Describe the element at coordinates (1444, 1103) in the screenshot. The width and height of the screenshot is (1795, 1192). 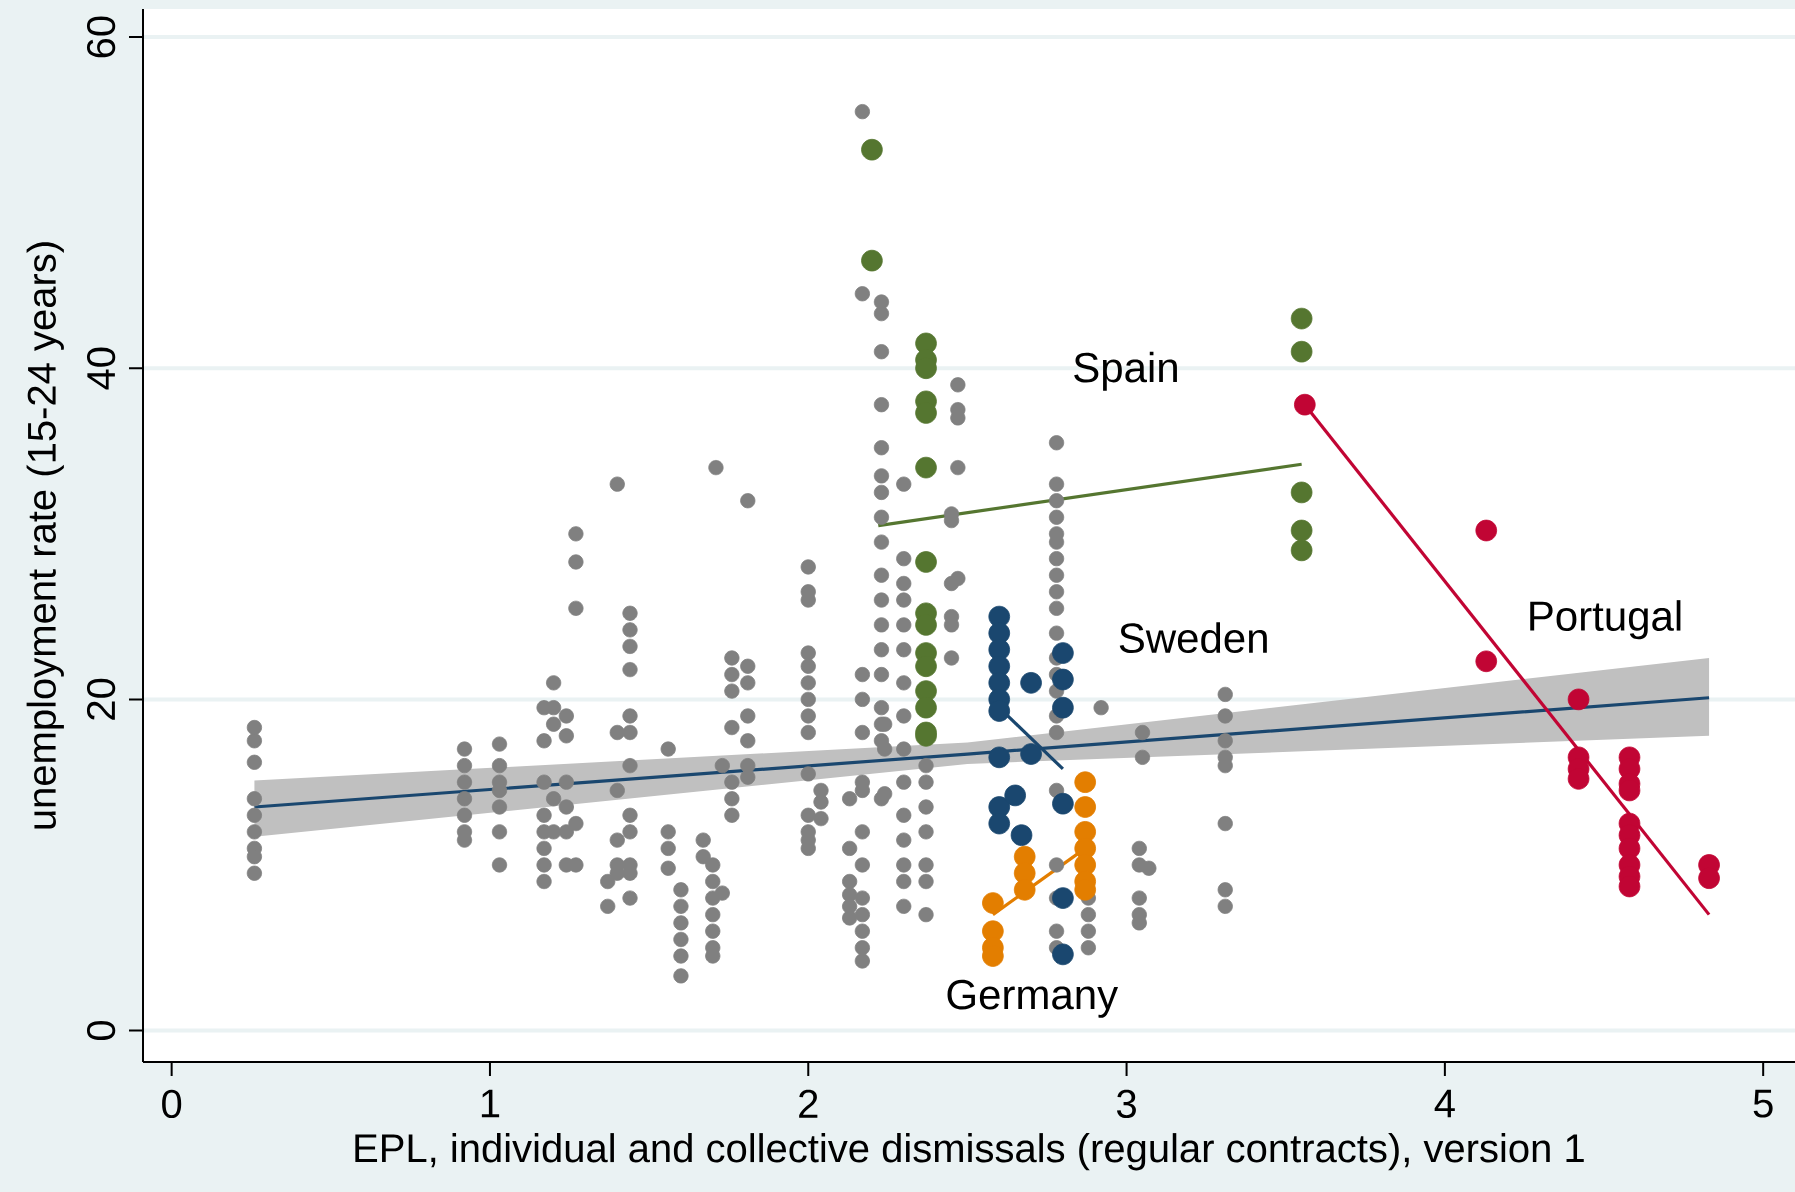
I see `x-tick-label: 4` at that location.